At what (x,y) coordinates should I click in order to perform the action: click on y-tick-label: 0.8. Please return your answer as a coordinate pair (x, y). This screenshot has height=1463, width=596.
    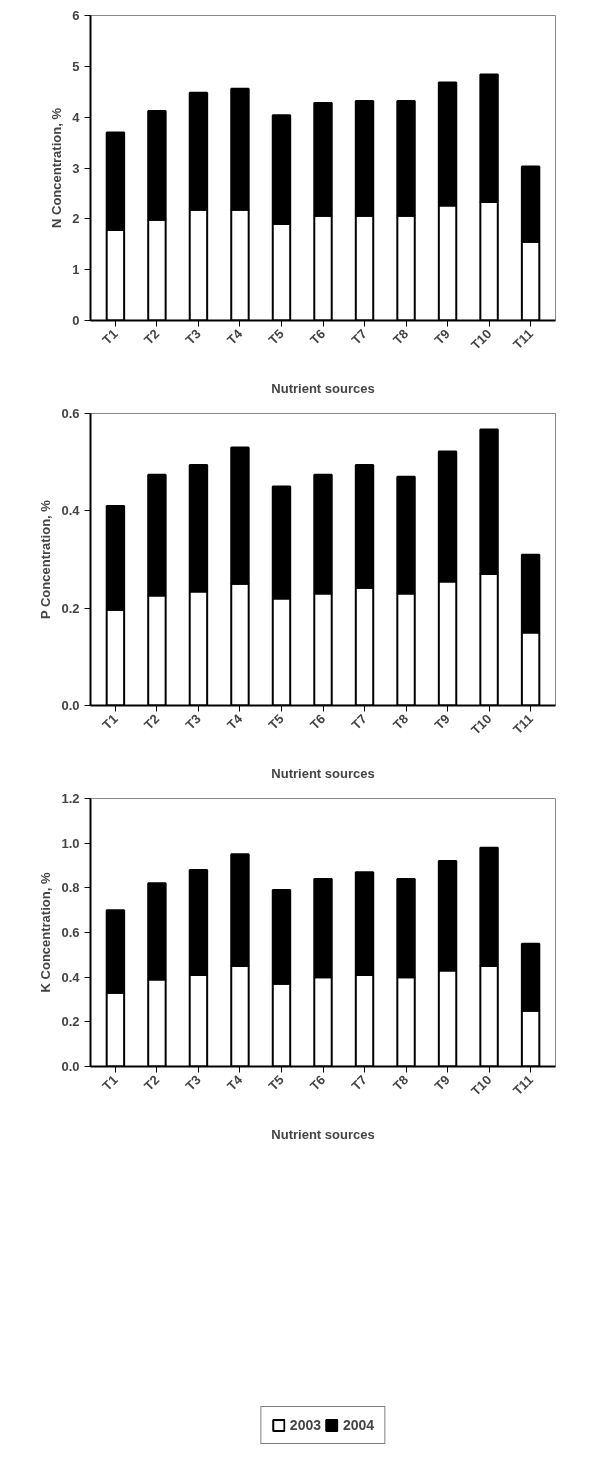
    Looking at the image, I should click on (70, 888).